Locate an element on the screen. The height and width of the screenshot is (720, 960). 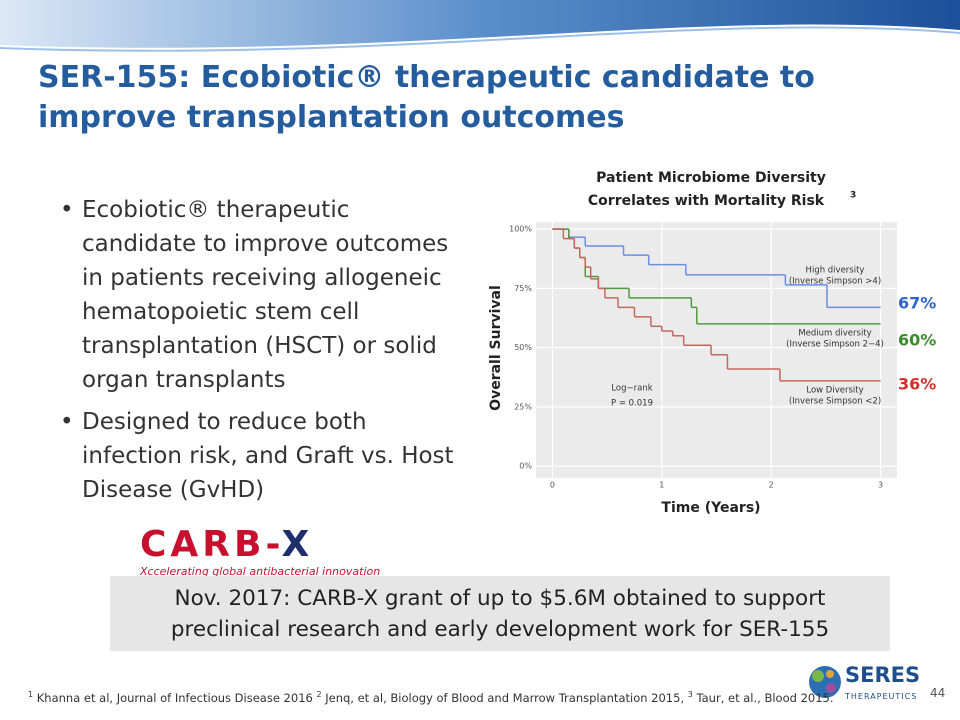
company-name: SERES is located at coordinates (883, 675).